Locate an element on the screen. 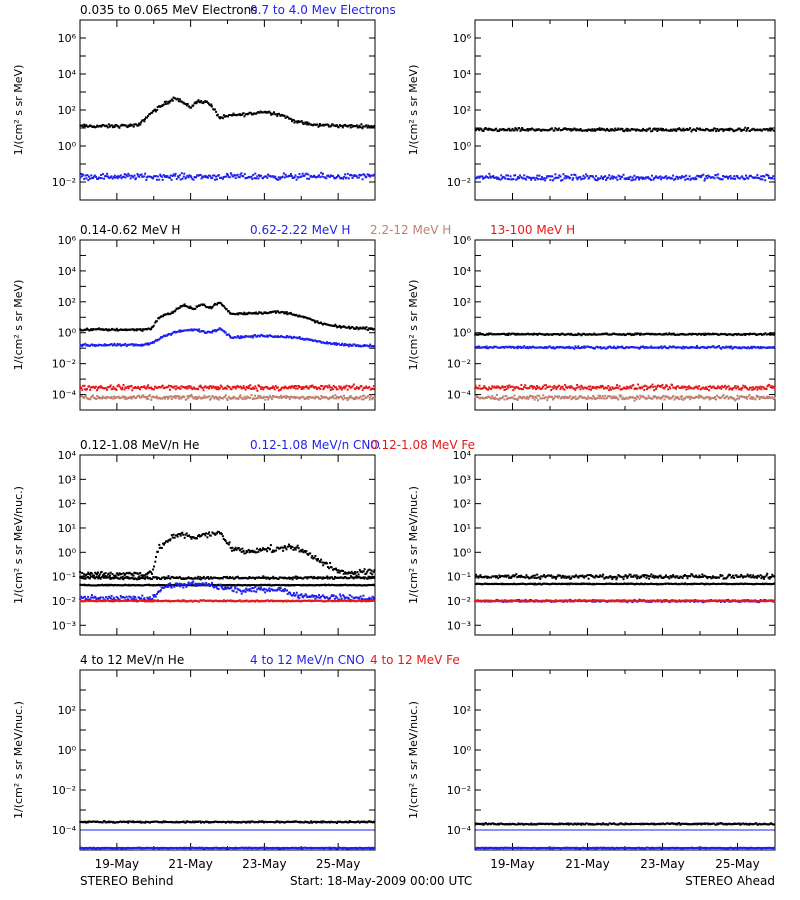 The width and height of the screenshot is (800, 900). series-points is located at coordinates (625, 177).